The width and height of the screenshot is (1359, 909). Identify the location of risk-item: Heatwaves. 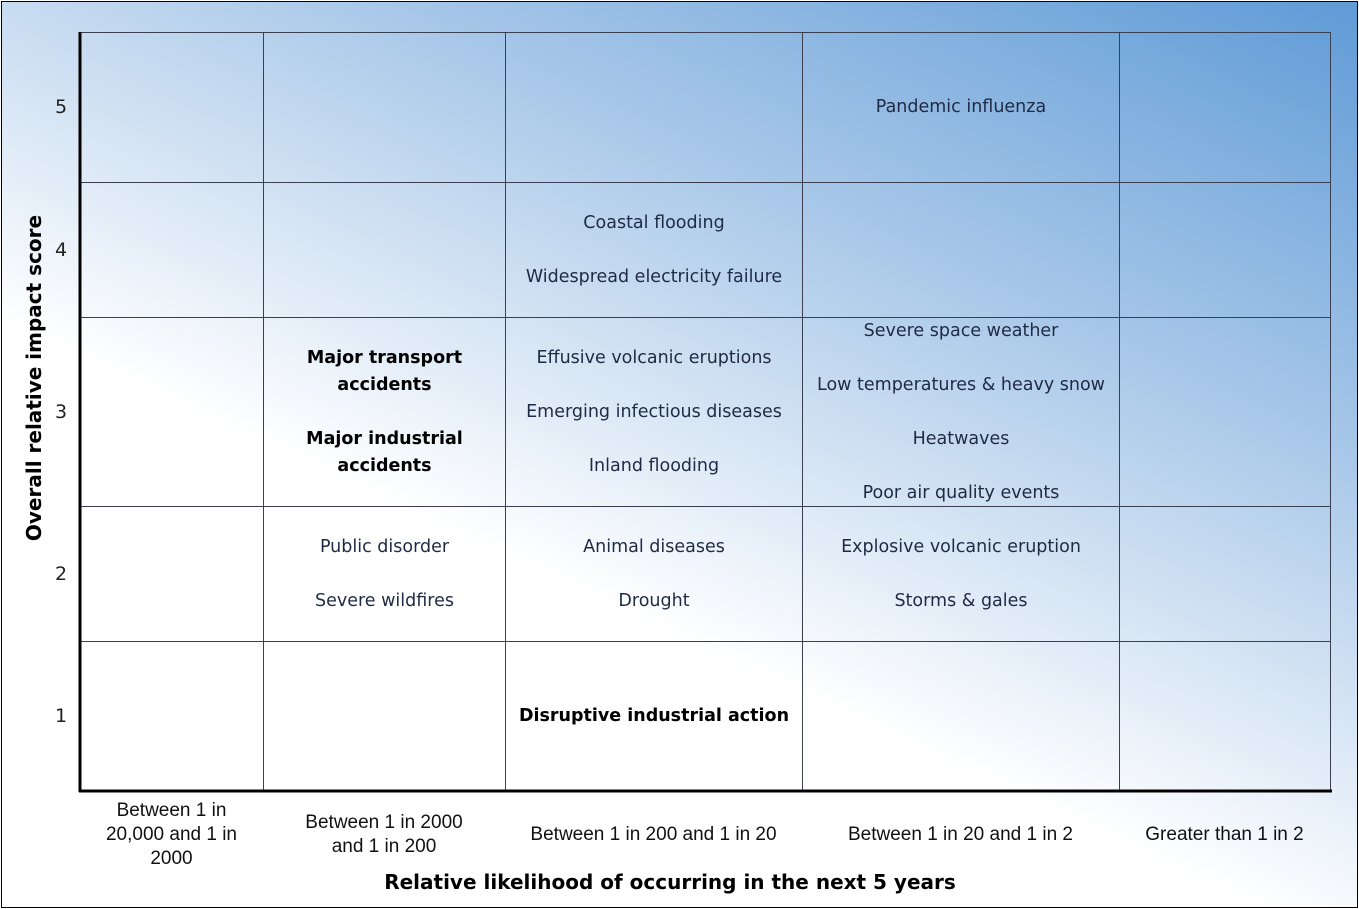
(961, 438).